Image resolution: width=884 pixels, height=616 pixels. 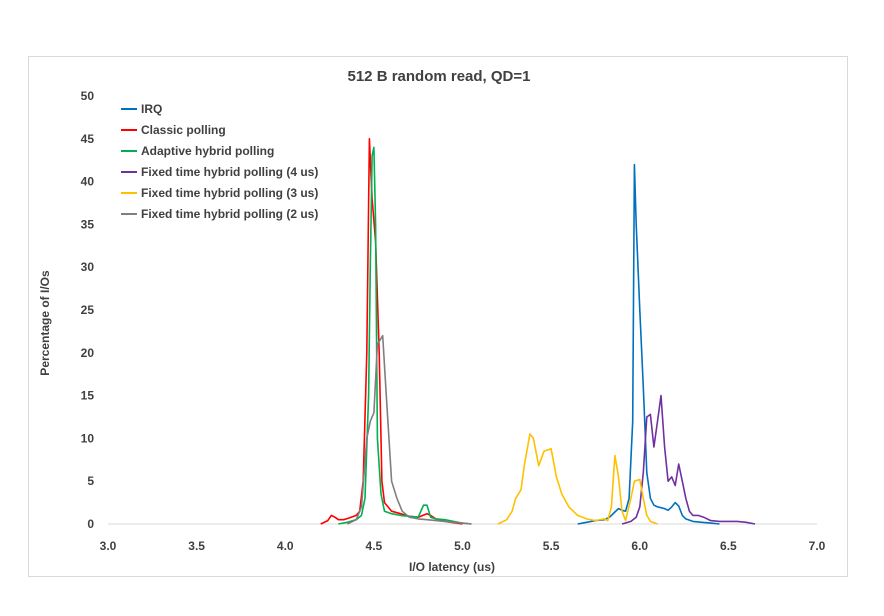 What do you see at coordinates (817, 546) in the screenshot?
I see `x-tick-label: 7.0` at bounding box center [817, 546].